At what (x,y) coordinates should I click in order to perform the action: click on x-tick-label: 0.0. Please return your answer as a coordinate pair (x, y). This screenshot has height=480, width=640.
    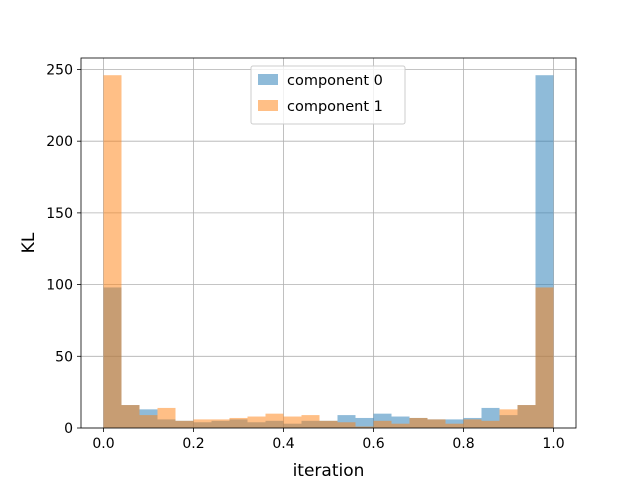
    Looking at the image, I should click on (103, 444).